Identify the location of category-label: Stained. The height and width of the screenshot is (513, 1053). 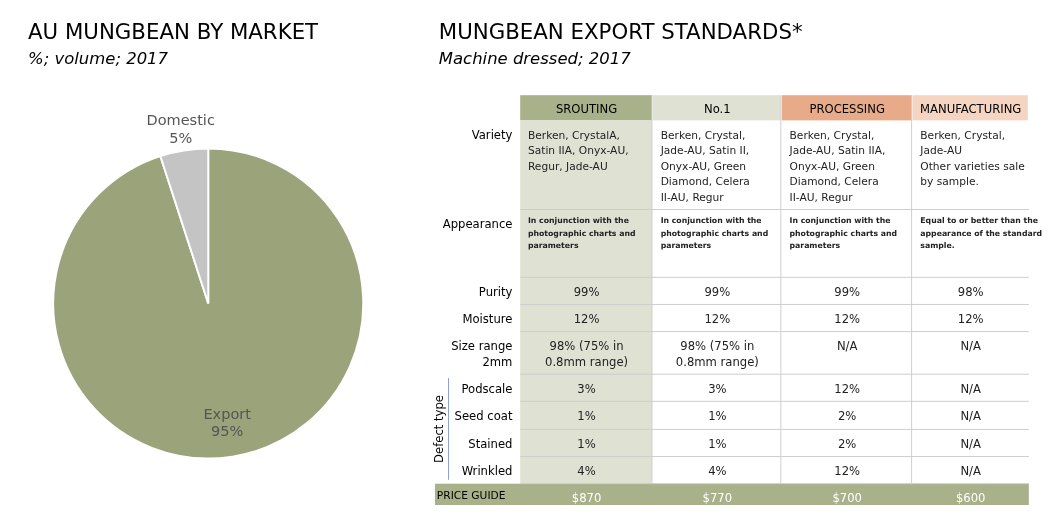
(490, 443).